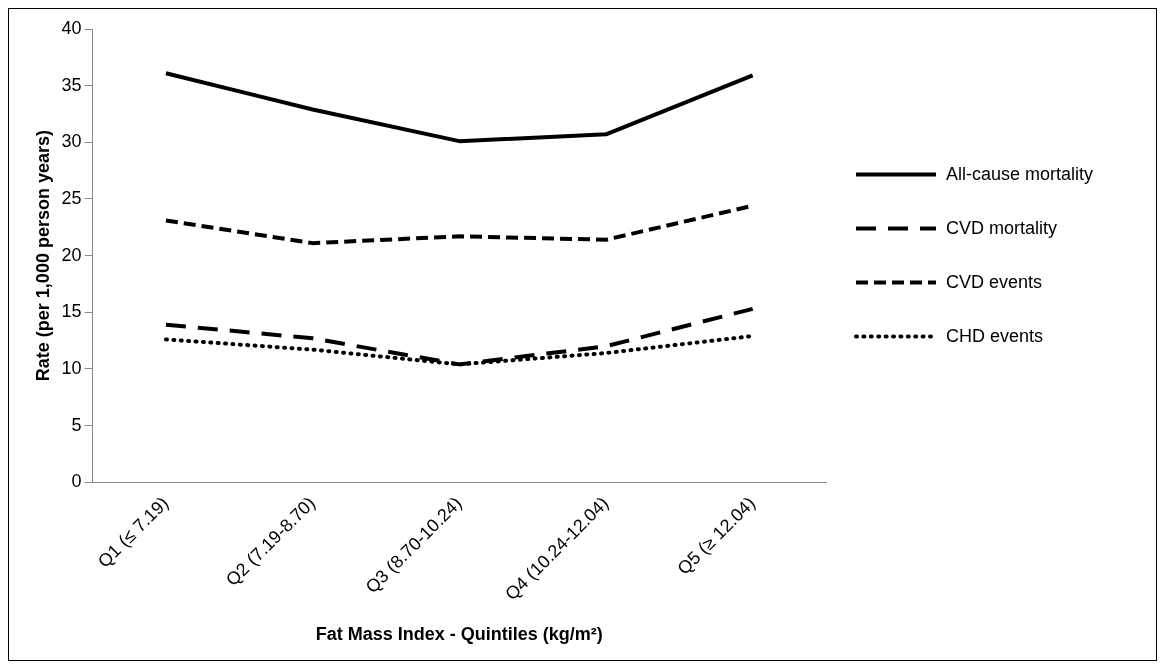 The height and width of the screenshot is (669, 1165). Describe the element at coordinates (995, 335) in the screenshot. I see `legend-label: CHD events` at that location.